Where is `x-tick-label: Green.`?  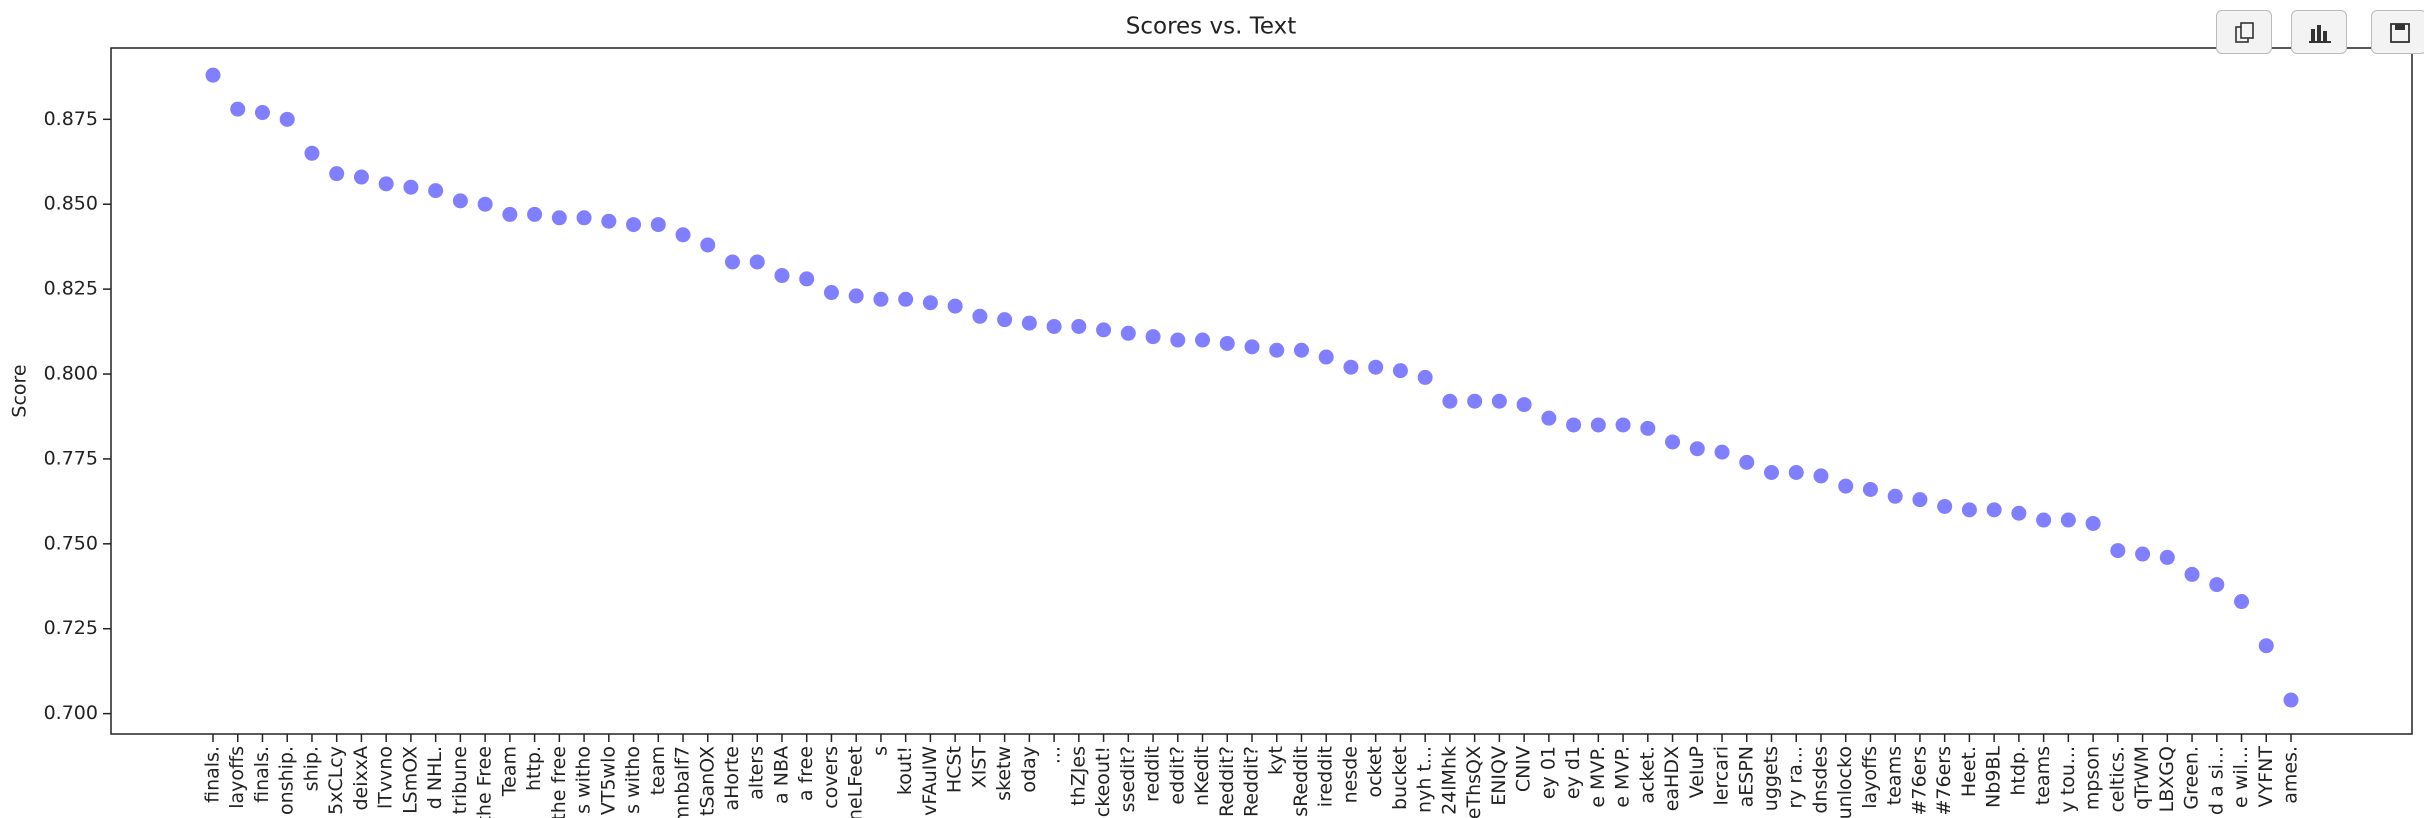 x-tick-label: Green. is located at coordinates (2192, 778).